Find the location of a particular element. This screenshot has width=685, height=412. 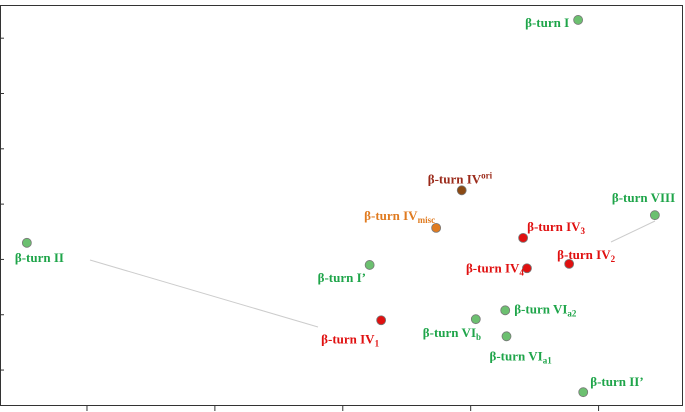

point-label: β-turn VIa2 is located at coordinates (545, 309).